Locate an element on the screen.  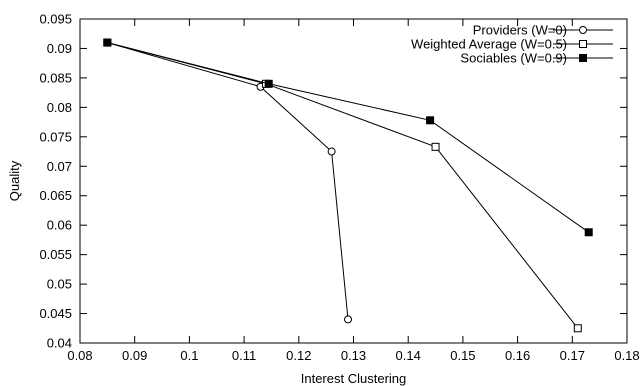
x-axis-label: Interest Clustering is located at coordinates (354, 378).